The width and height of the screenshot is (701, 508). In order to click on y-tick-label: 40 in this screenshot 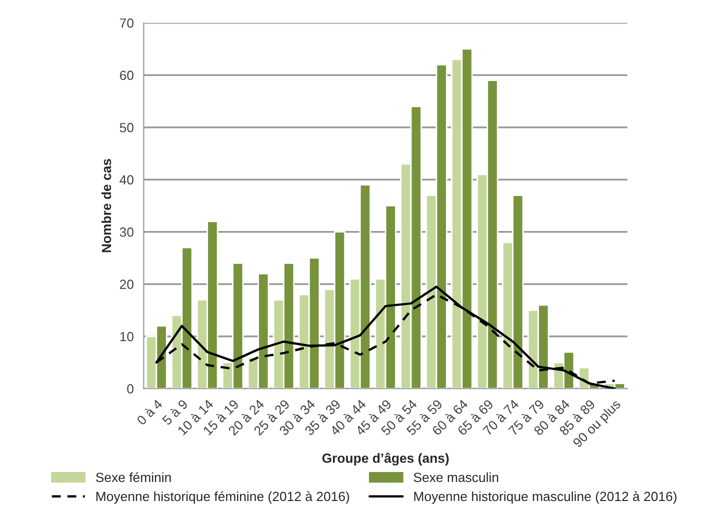, I will do `click(127, 180)`.